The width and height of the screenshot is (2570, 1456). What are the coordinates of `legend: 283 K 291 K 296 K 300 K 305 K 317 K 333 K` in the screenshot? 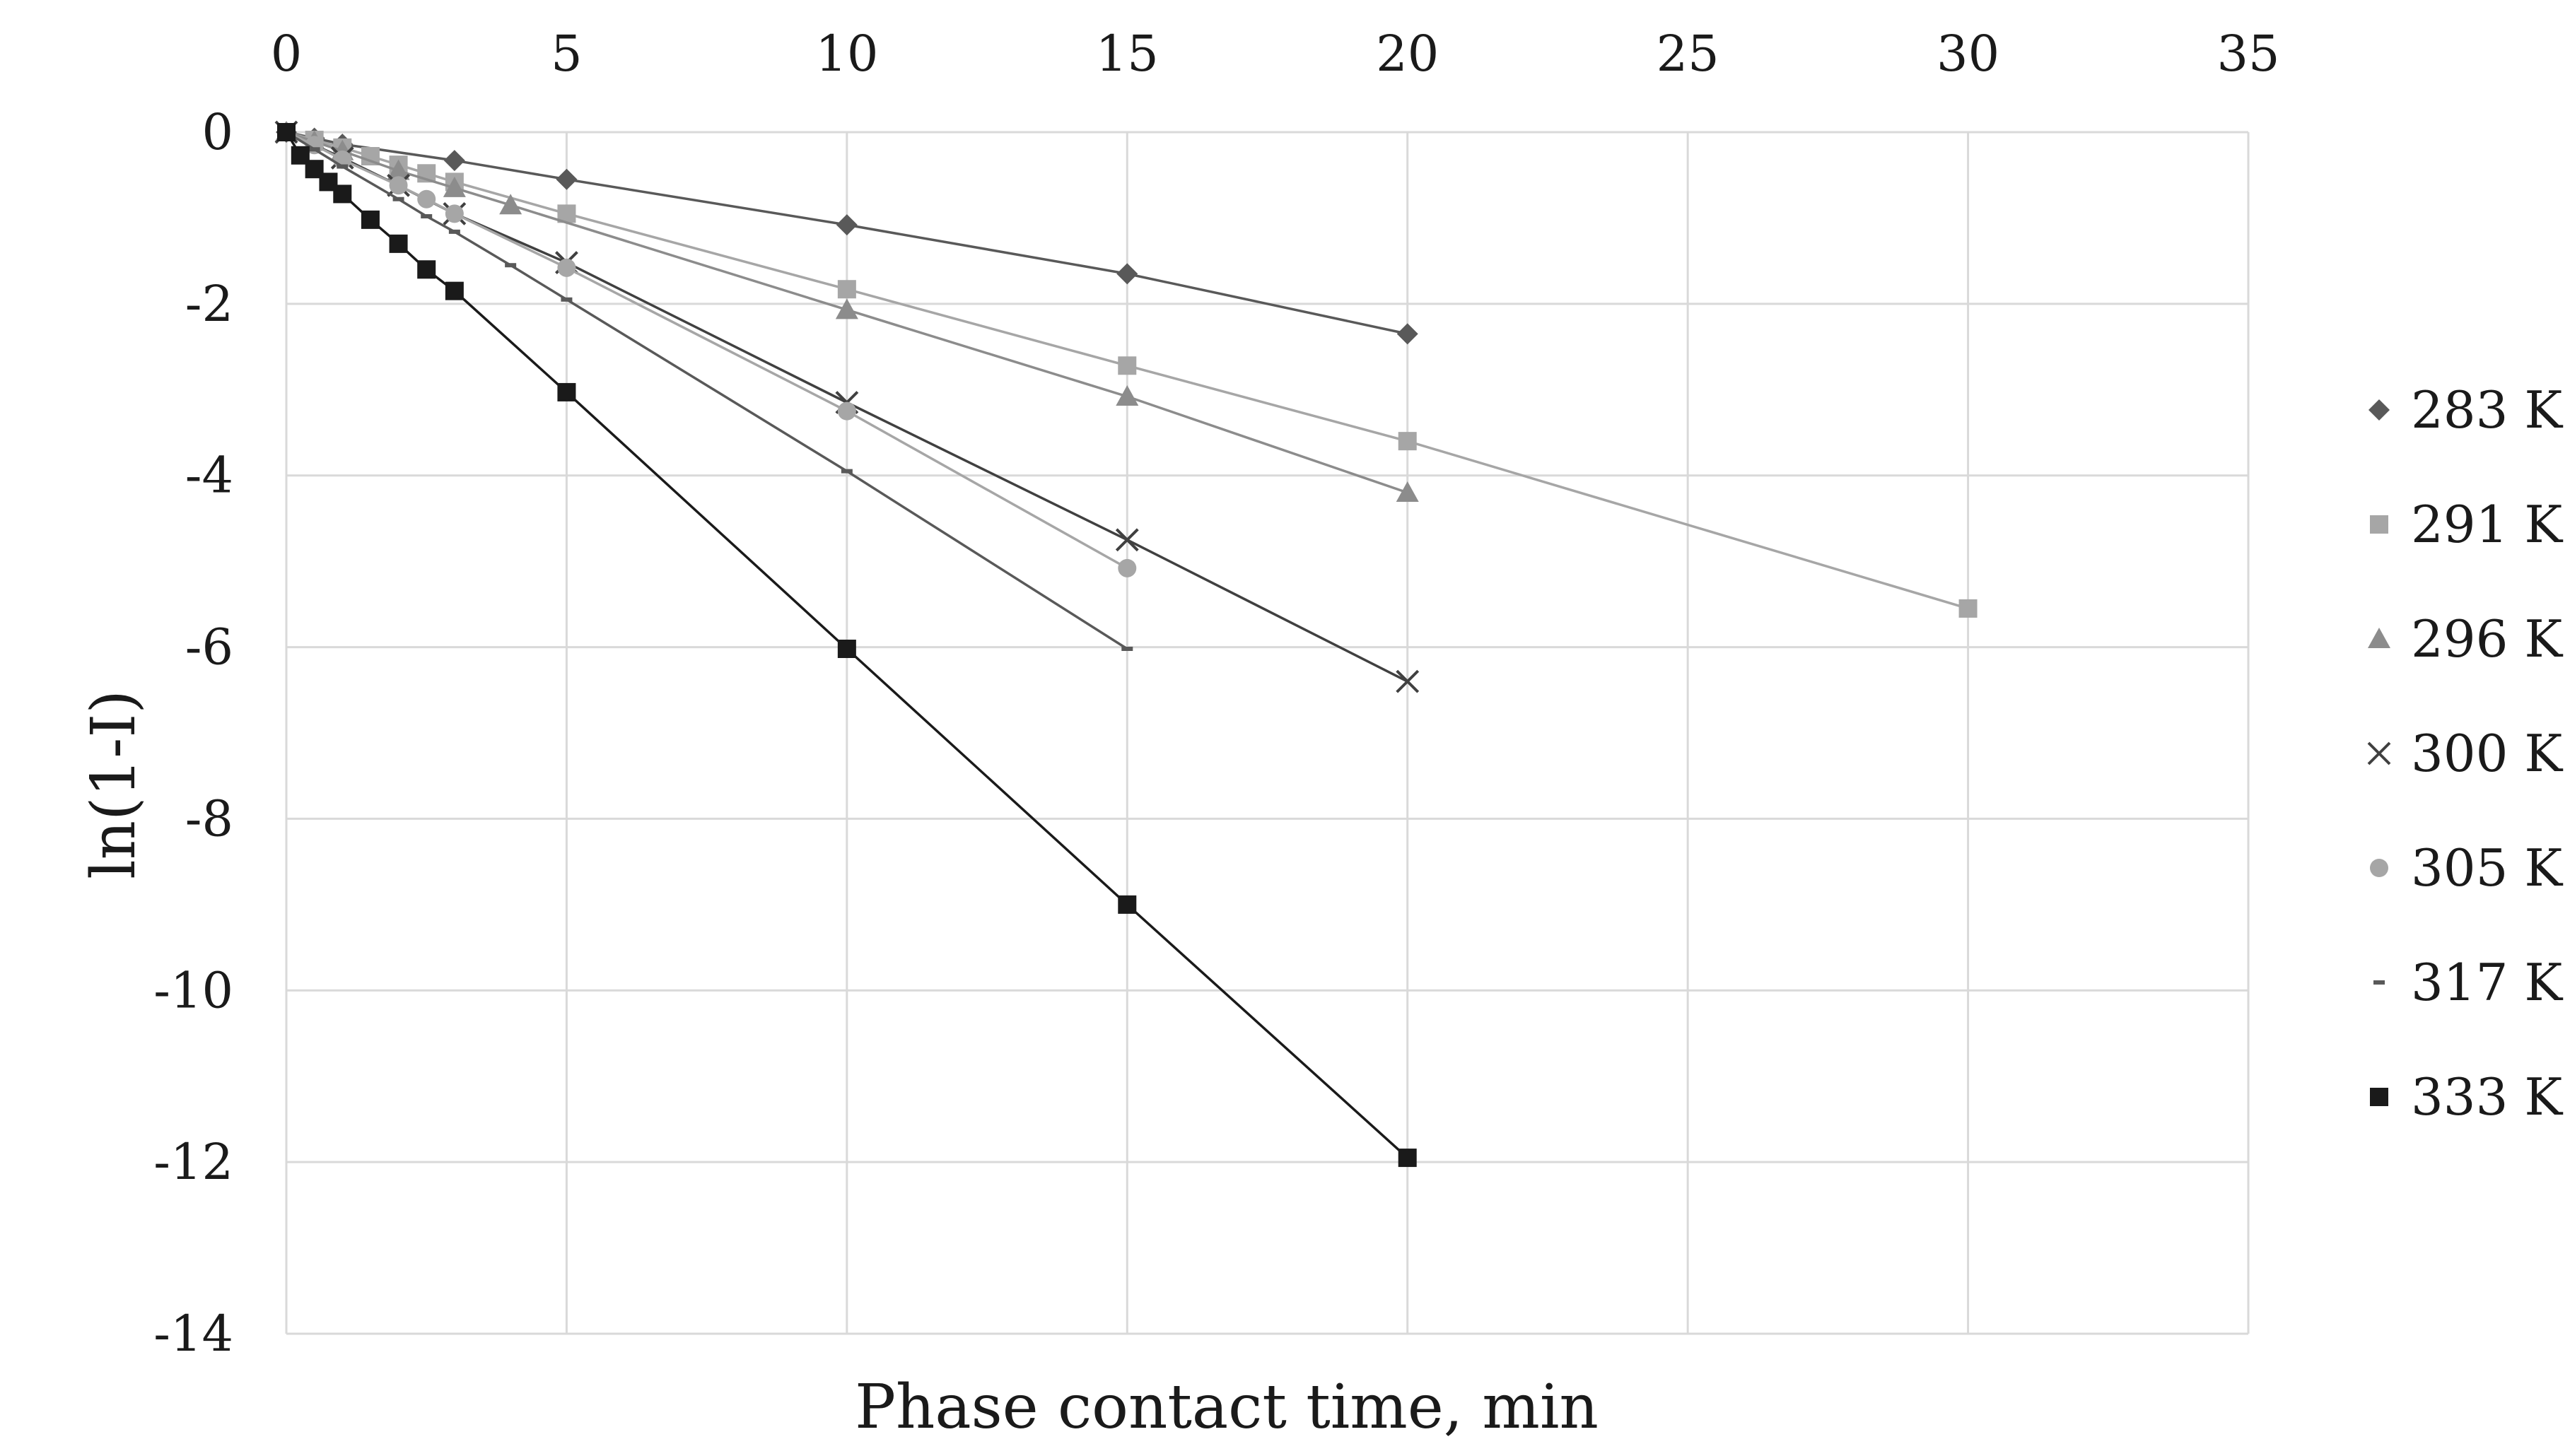 It's located at (2465, 753).